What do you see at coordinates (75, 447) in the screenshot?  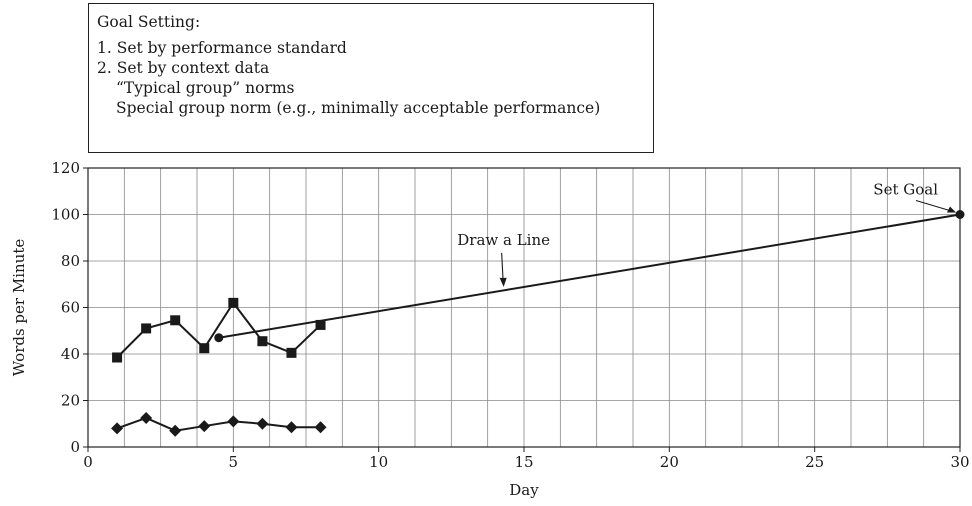 I see `y-tick-label: 0` at bounding box center [75, 447].